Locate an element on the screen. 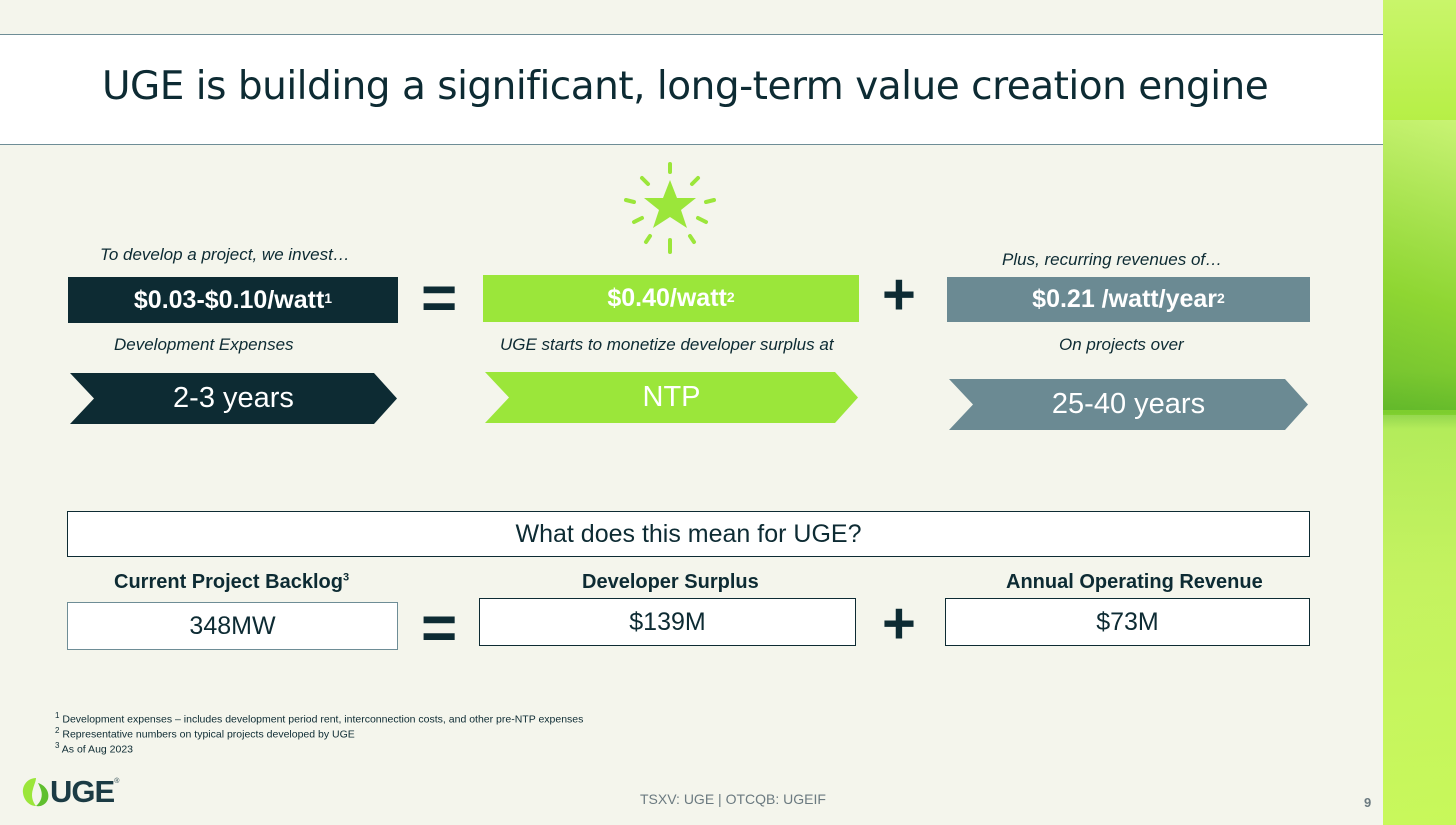  dev-cost-box: $0.03-$0.10/watt 1 is located at coordinates (233, 300).